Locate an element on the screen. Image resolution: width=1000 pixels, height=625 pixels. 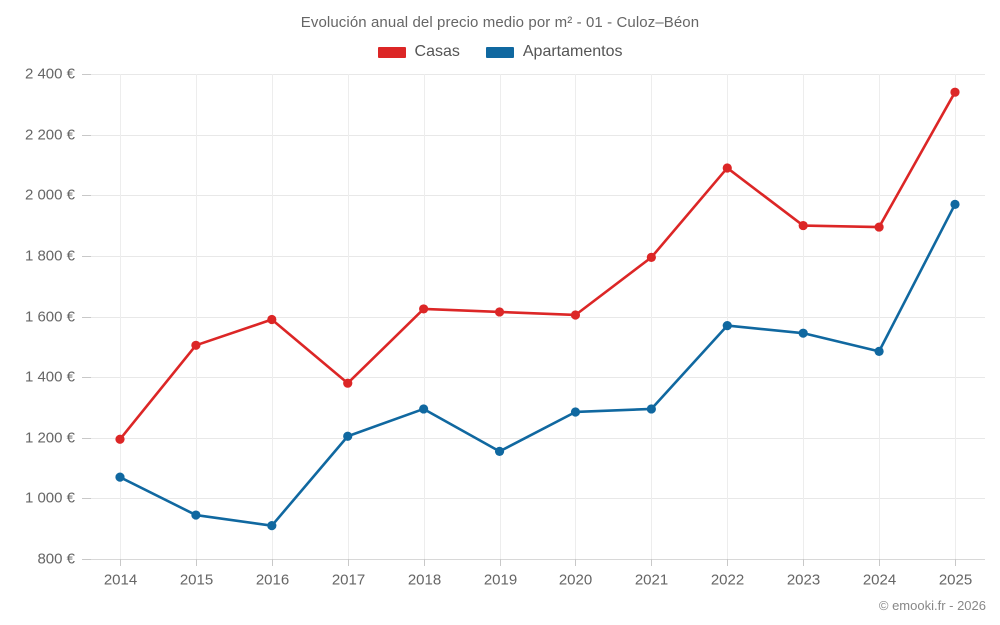
y-tick-label: 1 400 € is located at coordinates (50, 376).